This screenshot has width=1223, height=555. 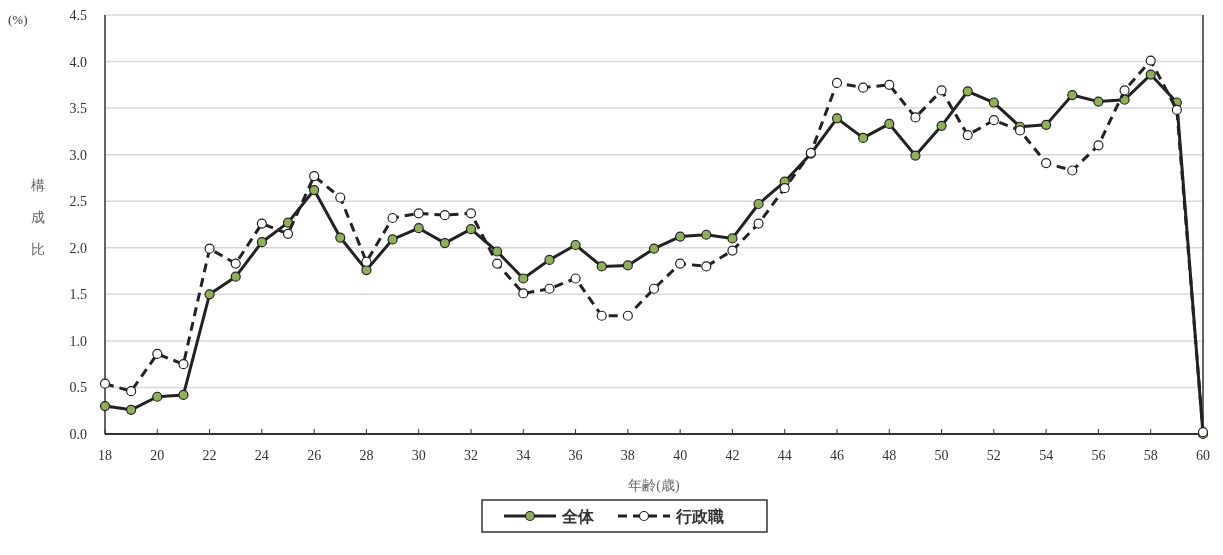 What do you see at coordinates (889, 455) in the screenshot?
I see `x-tick-label: 48` at bounding box center [889, 455].